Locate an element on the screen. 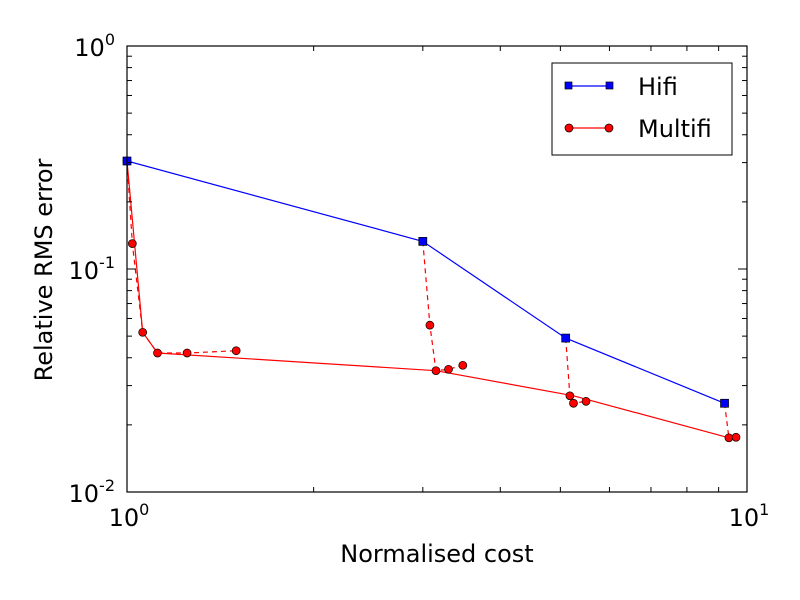  legend-label-multifi: Multifi is located at coordinates (675, 129).